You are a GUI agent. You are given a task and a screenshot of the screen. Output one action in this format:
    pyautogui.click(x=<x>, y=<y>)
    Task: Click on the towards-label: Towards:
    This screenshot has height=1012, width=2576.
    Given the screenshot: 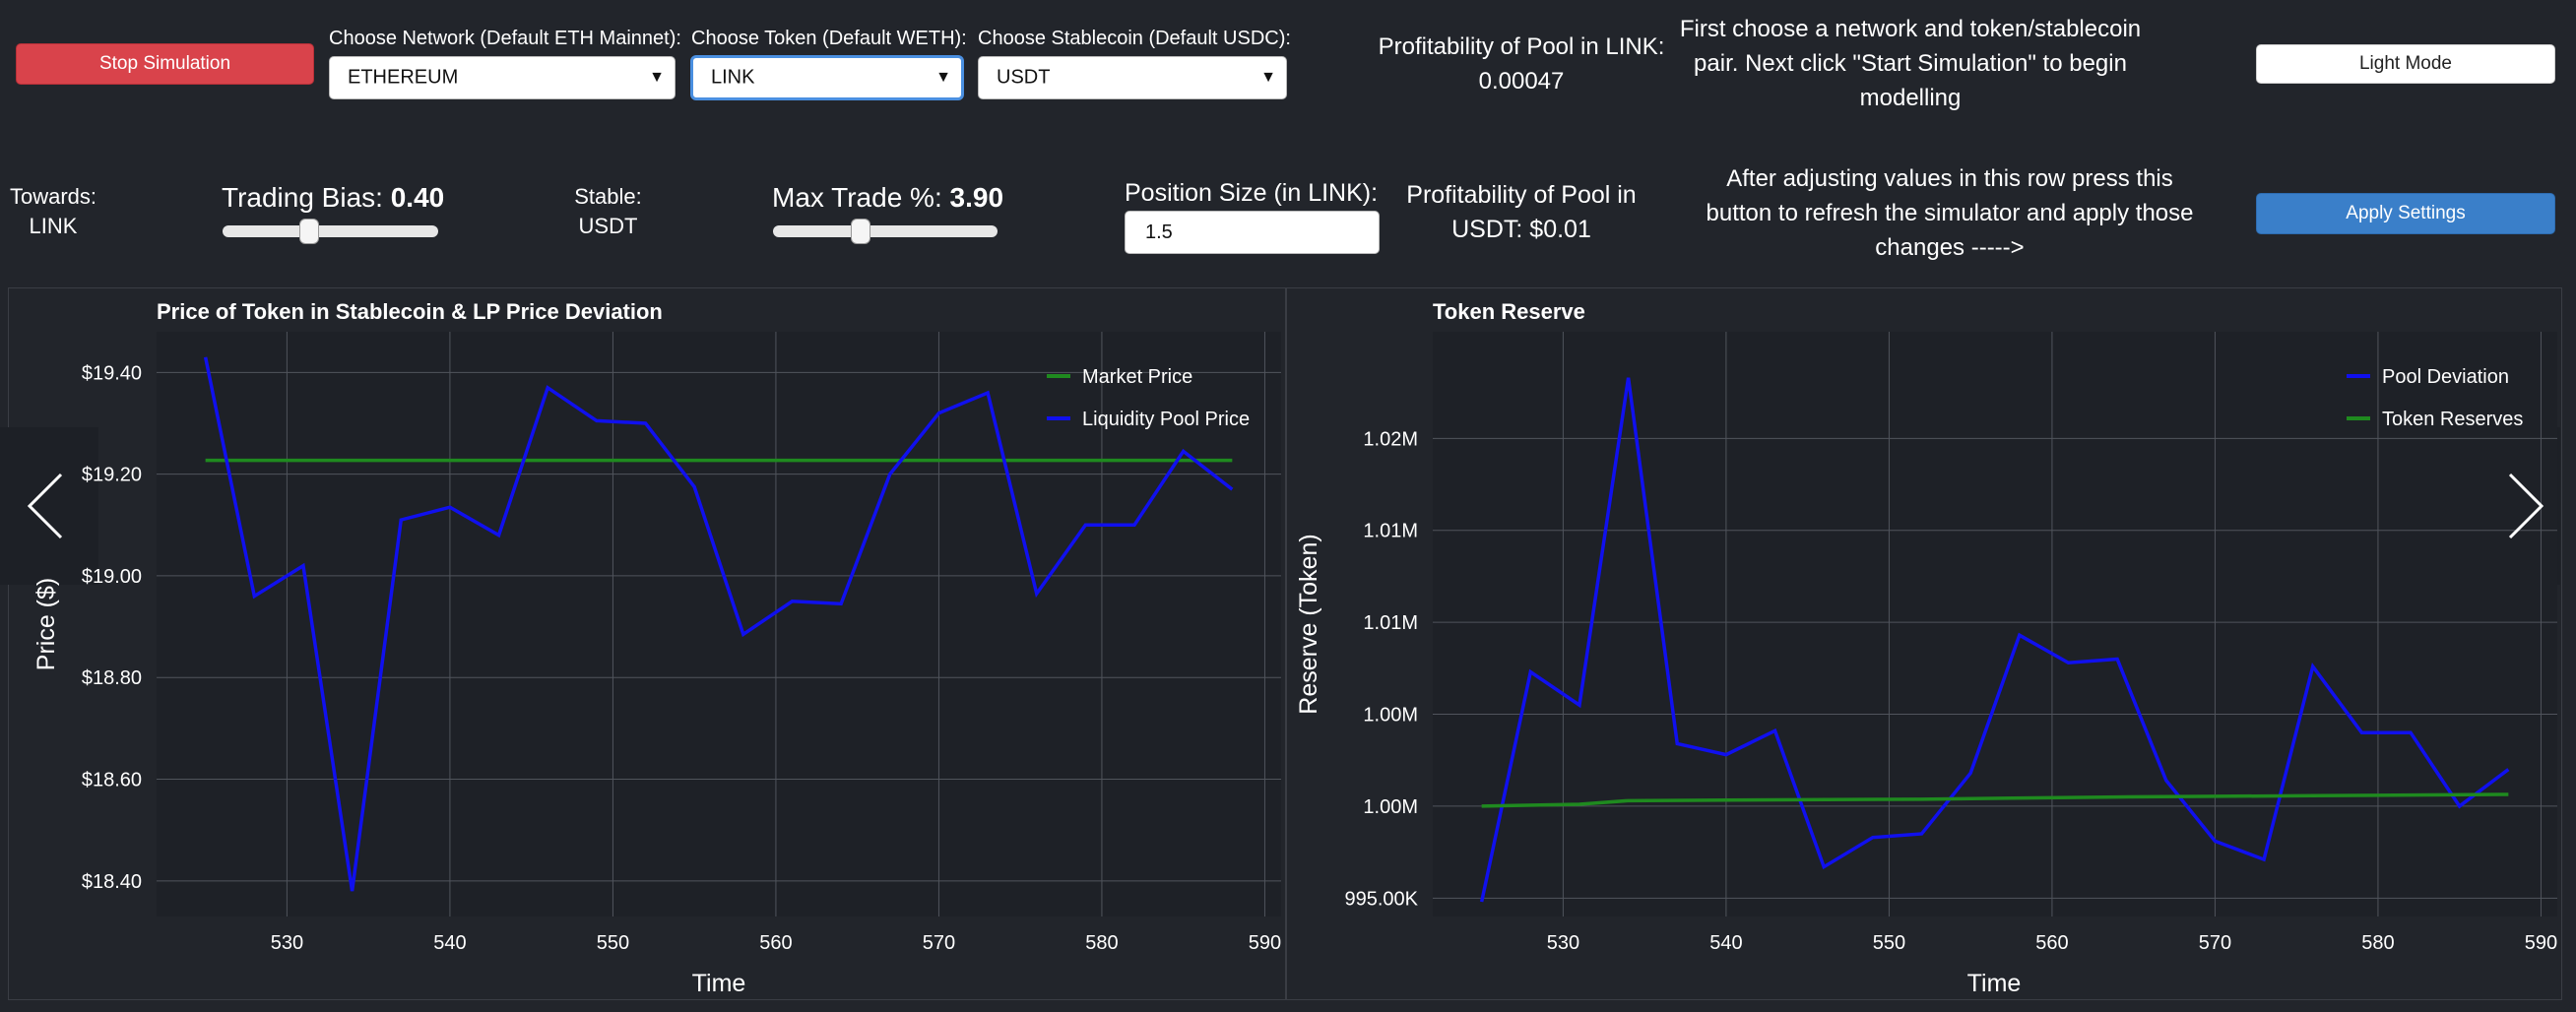 What is the action you would take?
    pyautogui.click(x=53, y=196)
    